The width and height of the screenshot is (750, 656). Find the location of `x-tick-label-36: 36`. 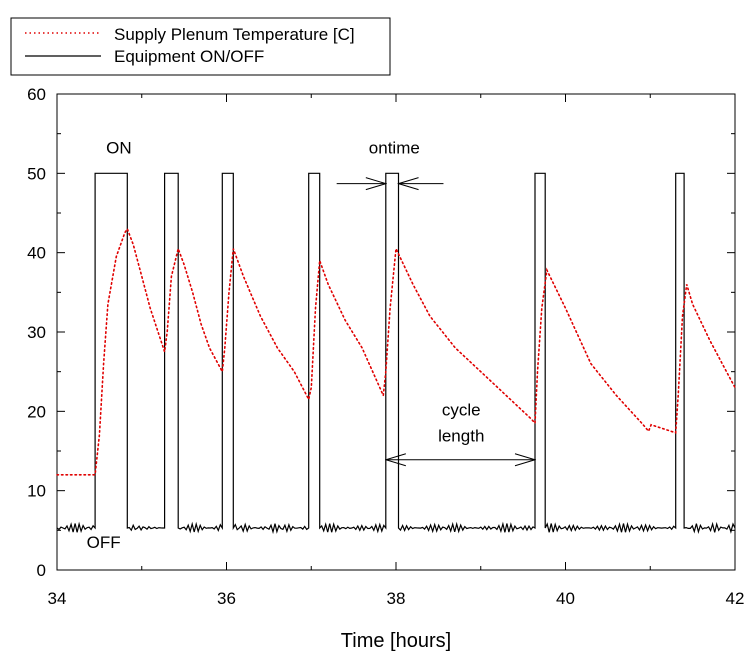

x-tick-label-36: 36 is located at coordinates (226, 598).